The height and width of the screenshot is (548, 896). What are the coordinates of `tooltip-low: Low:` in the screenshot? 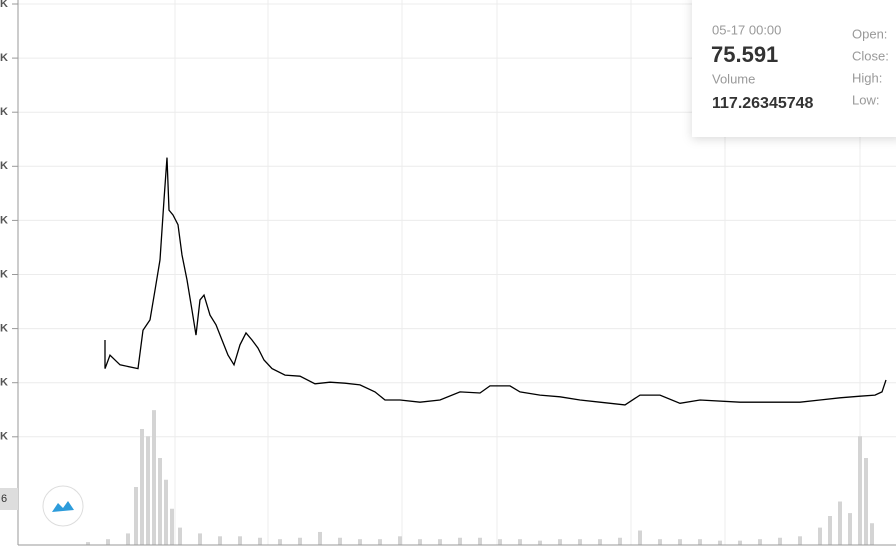 It's located at (865, 99).